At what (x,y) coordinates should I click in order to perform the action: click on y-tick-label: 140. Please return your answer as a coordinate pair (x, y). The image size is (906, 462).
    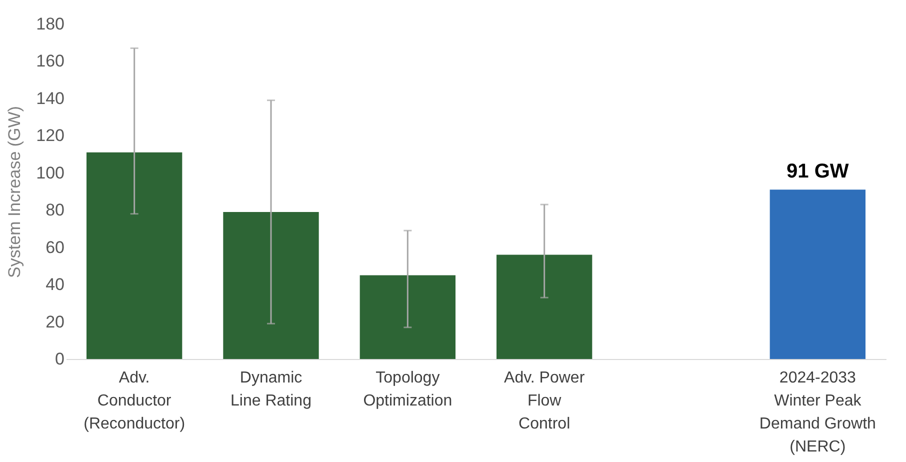
    Looking at the image, I should click on (50, 98).